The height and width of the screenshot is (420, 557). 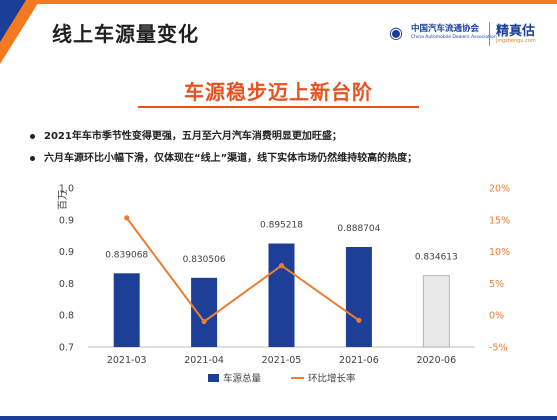 What do you see at coordinates (66, 189) in the screenshot?
I see `y-tick-label: 1.0` at bounding box center [66, 189].